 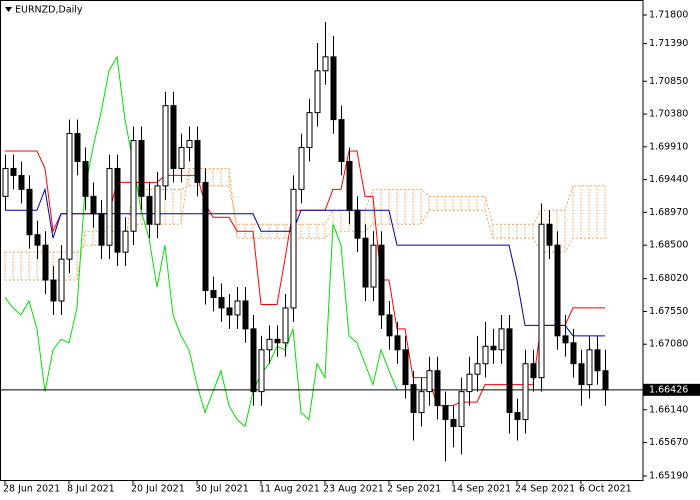 I want to click on x-tick-label: 6 Oct 2021, so click(x=605, y=489).